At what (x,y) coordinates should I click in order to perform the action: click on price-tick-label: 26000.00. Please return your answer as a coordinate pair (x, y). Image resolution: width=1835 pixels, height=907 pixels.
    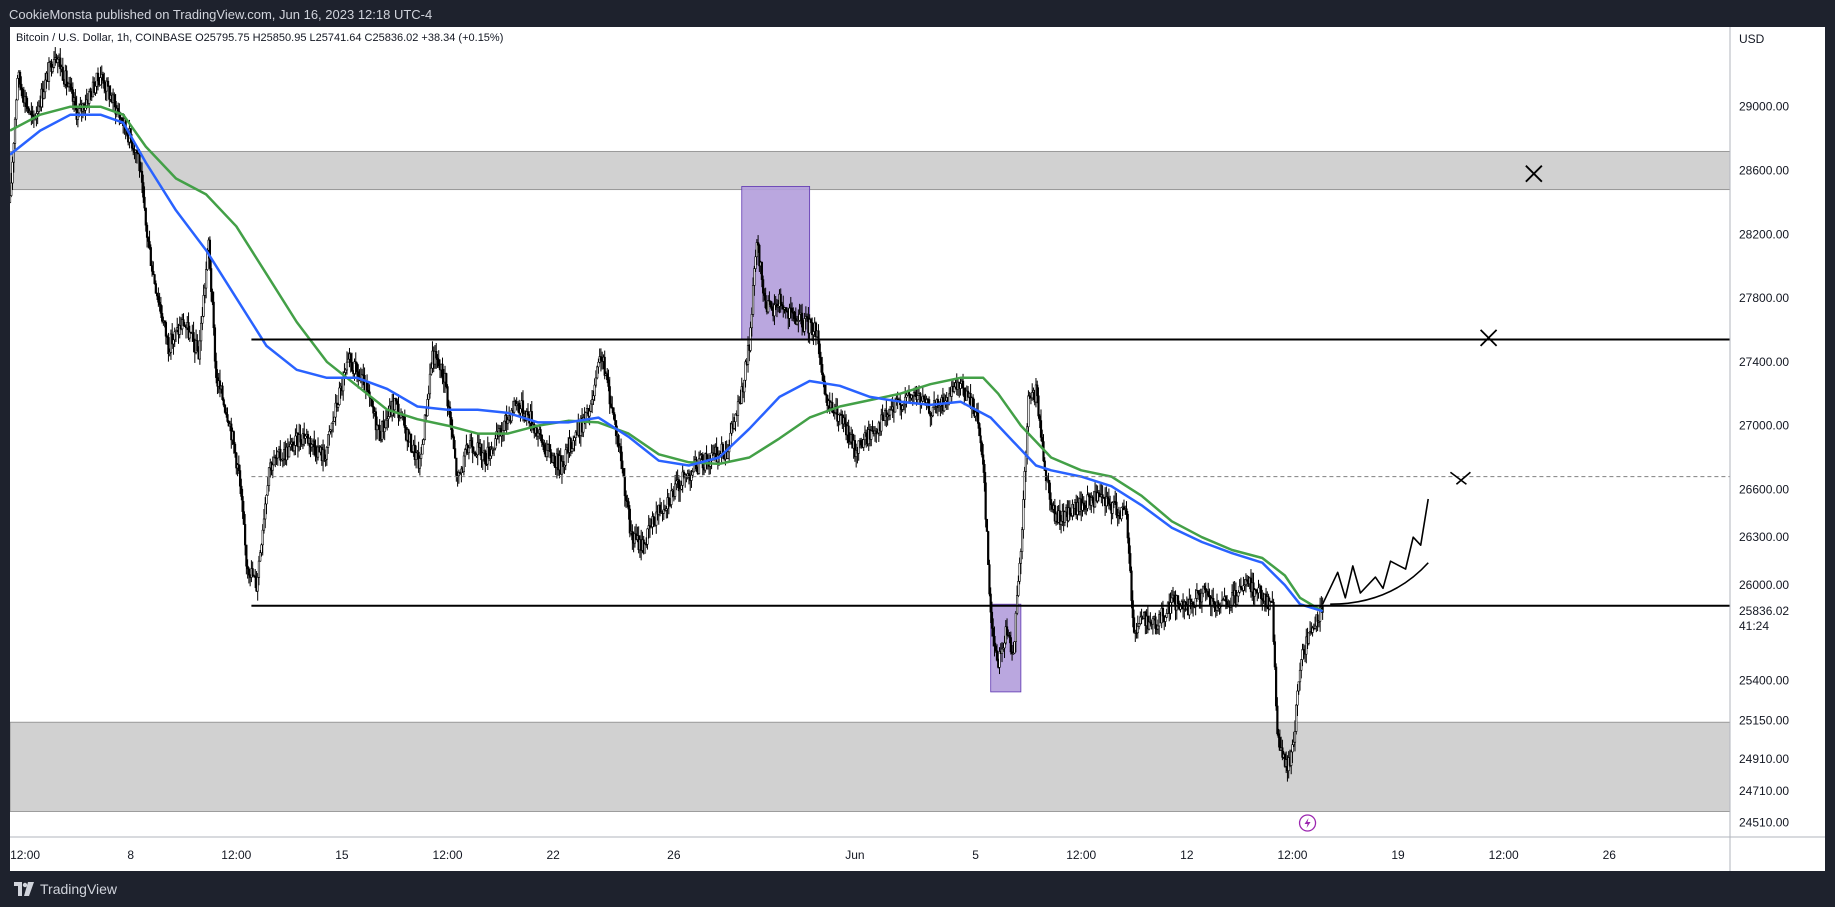
    Looking at the image, I should click on (1764, 585).